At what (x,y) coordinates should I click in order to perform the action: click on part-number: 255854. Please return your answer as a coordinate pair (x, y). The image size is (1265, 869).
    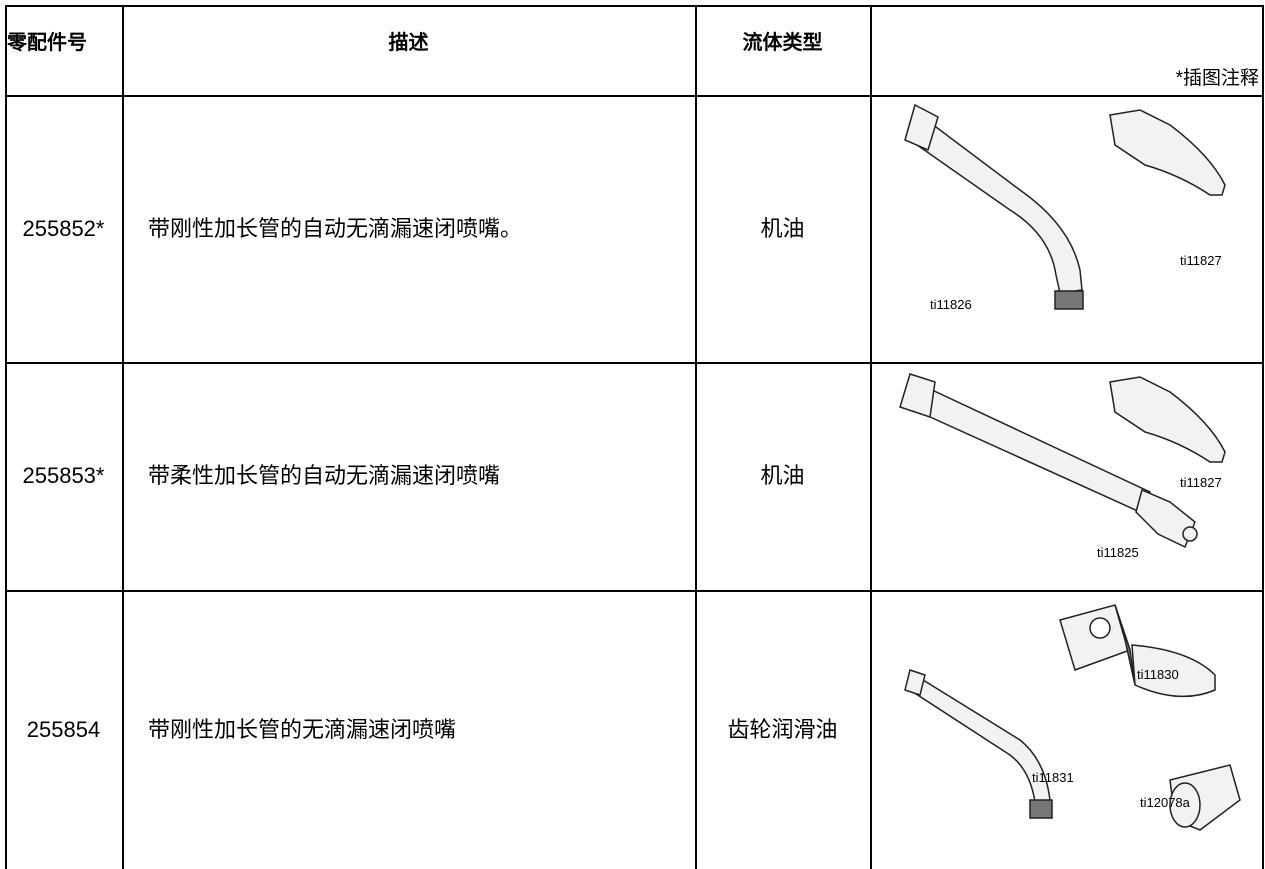
    Looking at the image, I should click on (63, 729).